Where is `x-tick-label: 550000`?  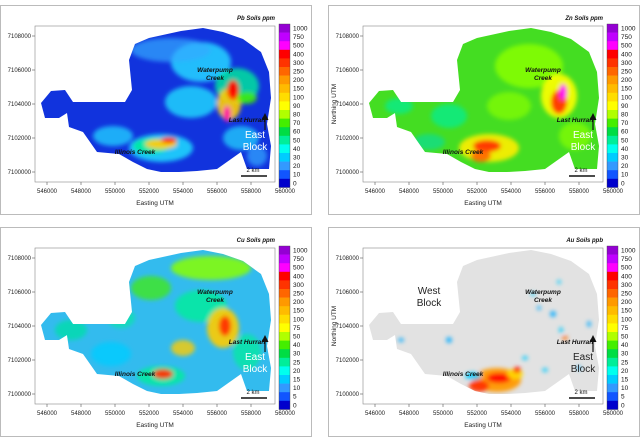 x-tick-label: 550000 is located at coordinates (115, 192).